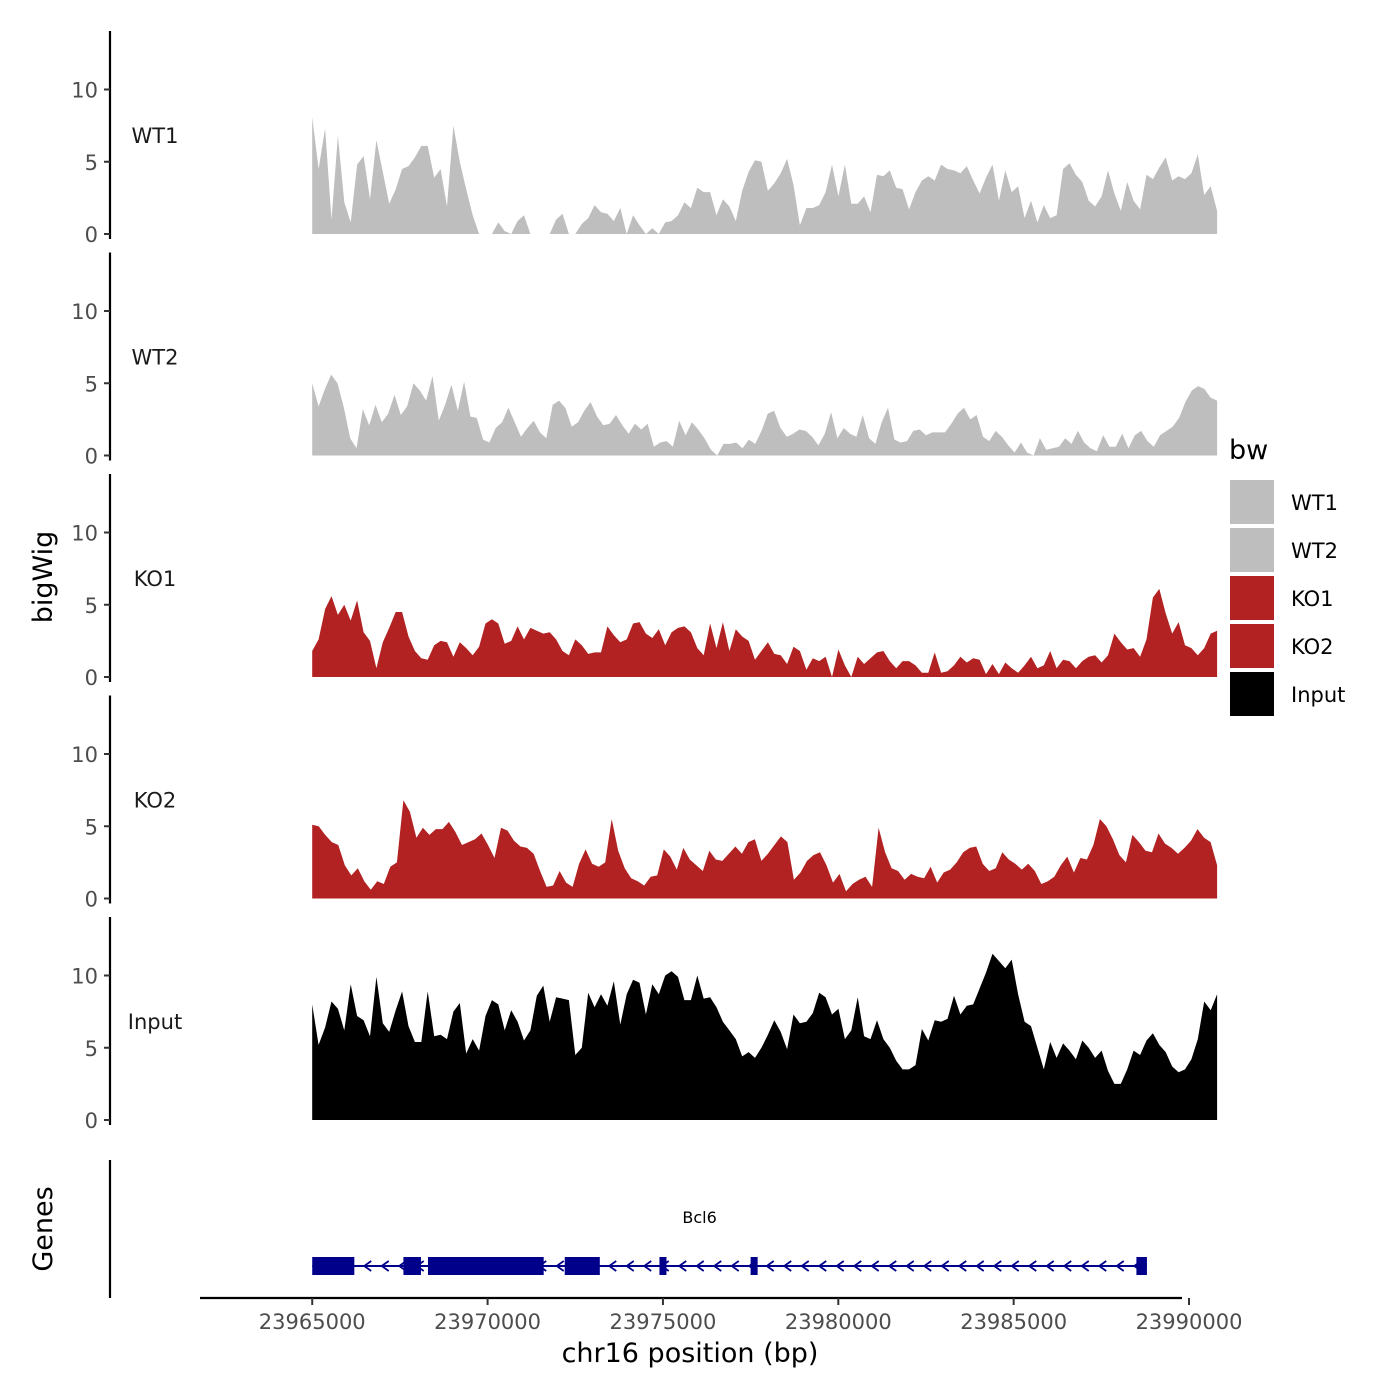  Describe the element at coordinates (43, 577) in the screenshot. I see `y-axis-label: bigWig` at that location.